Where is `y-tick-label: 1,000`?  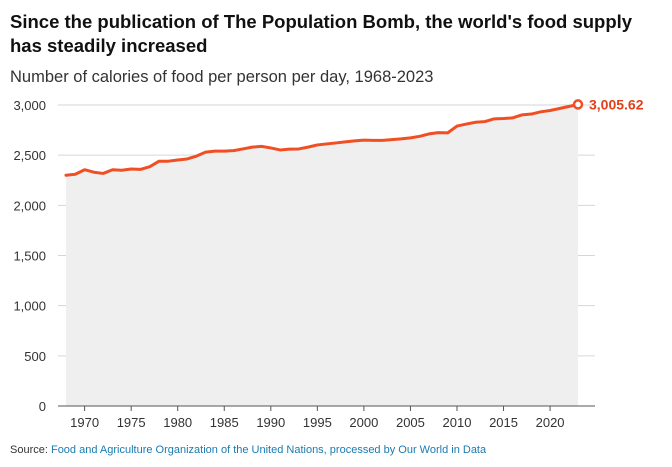 y-tick-label: 1,000 is located at coordinates (29, 306).